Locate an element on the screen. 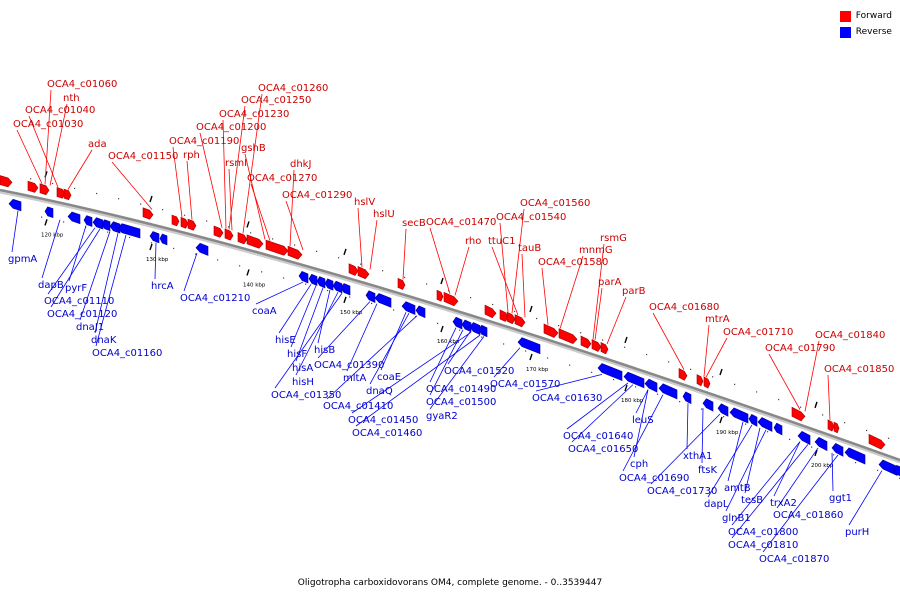 This screenshot has height=600, width=900. tick-label: 180 kbp is located at coordinates (632, 401).